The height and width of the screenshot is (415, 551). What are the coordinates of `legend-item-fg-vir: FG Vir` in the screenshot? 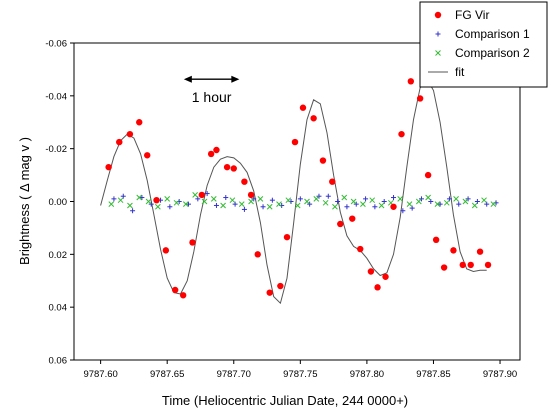 It's located at (461, 15).